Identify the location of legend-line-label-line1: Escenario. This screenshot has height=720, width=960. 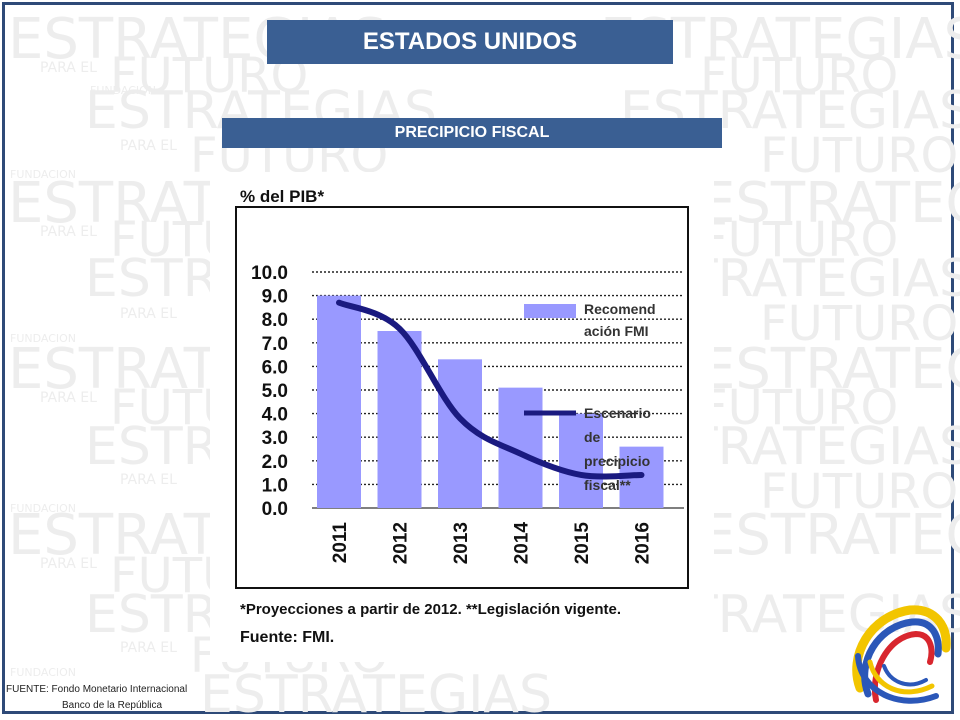
(617, 413).